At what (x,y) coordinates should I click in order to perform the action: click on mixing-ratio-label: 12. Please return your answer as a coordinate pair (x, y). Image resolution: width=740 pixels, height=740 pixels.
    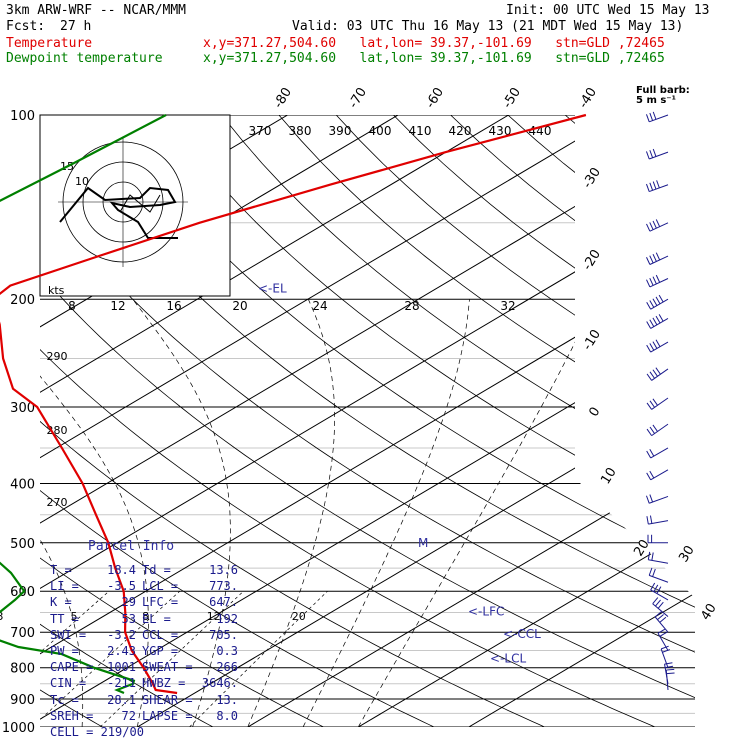
    Looking at the image, I should click on (214, 616).